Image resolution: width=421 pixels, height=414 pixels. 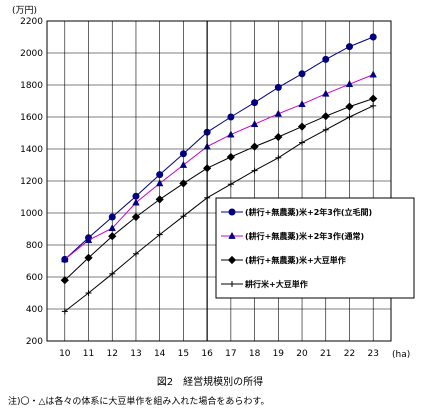 What do you see at coordinates (230, 354) in the screenshot?
I see `x-tick-label: 17` at bounding box center [230, 354].